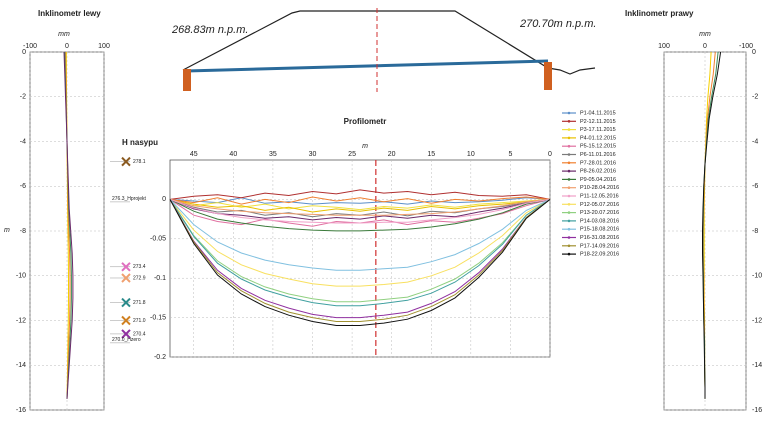  What do you see at coordinates (557, 24) in the screenshot?
I see `right-elevation: 270.70m n.p.m.` at bounding box center [557, 24].